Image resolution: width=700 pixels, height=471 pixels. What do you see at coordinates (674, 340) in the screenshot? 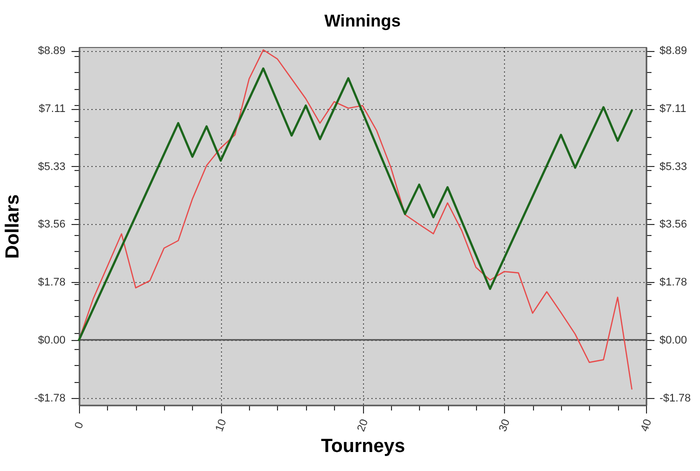
I see `y2-tick-label: $0.00` at bounding box center [674, 340].